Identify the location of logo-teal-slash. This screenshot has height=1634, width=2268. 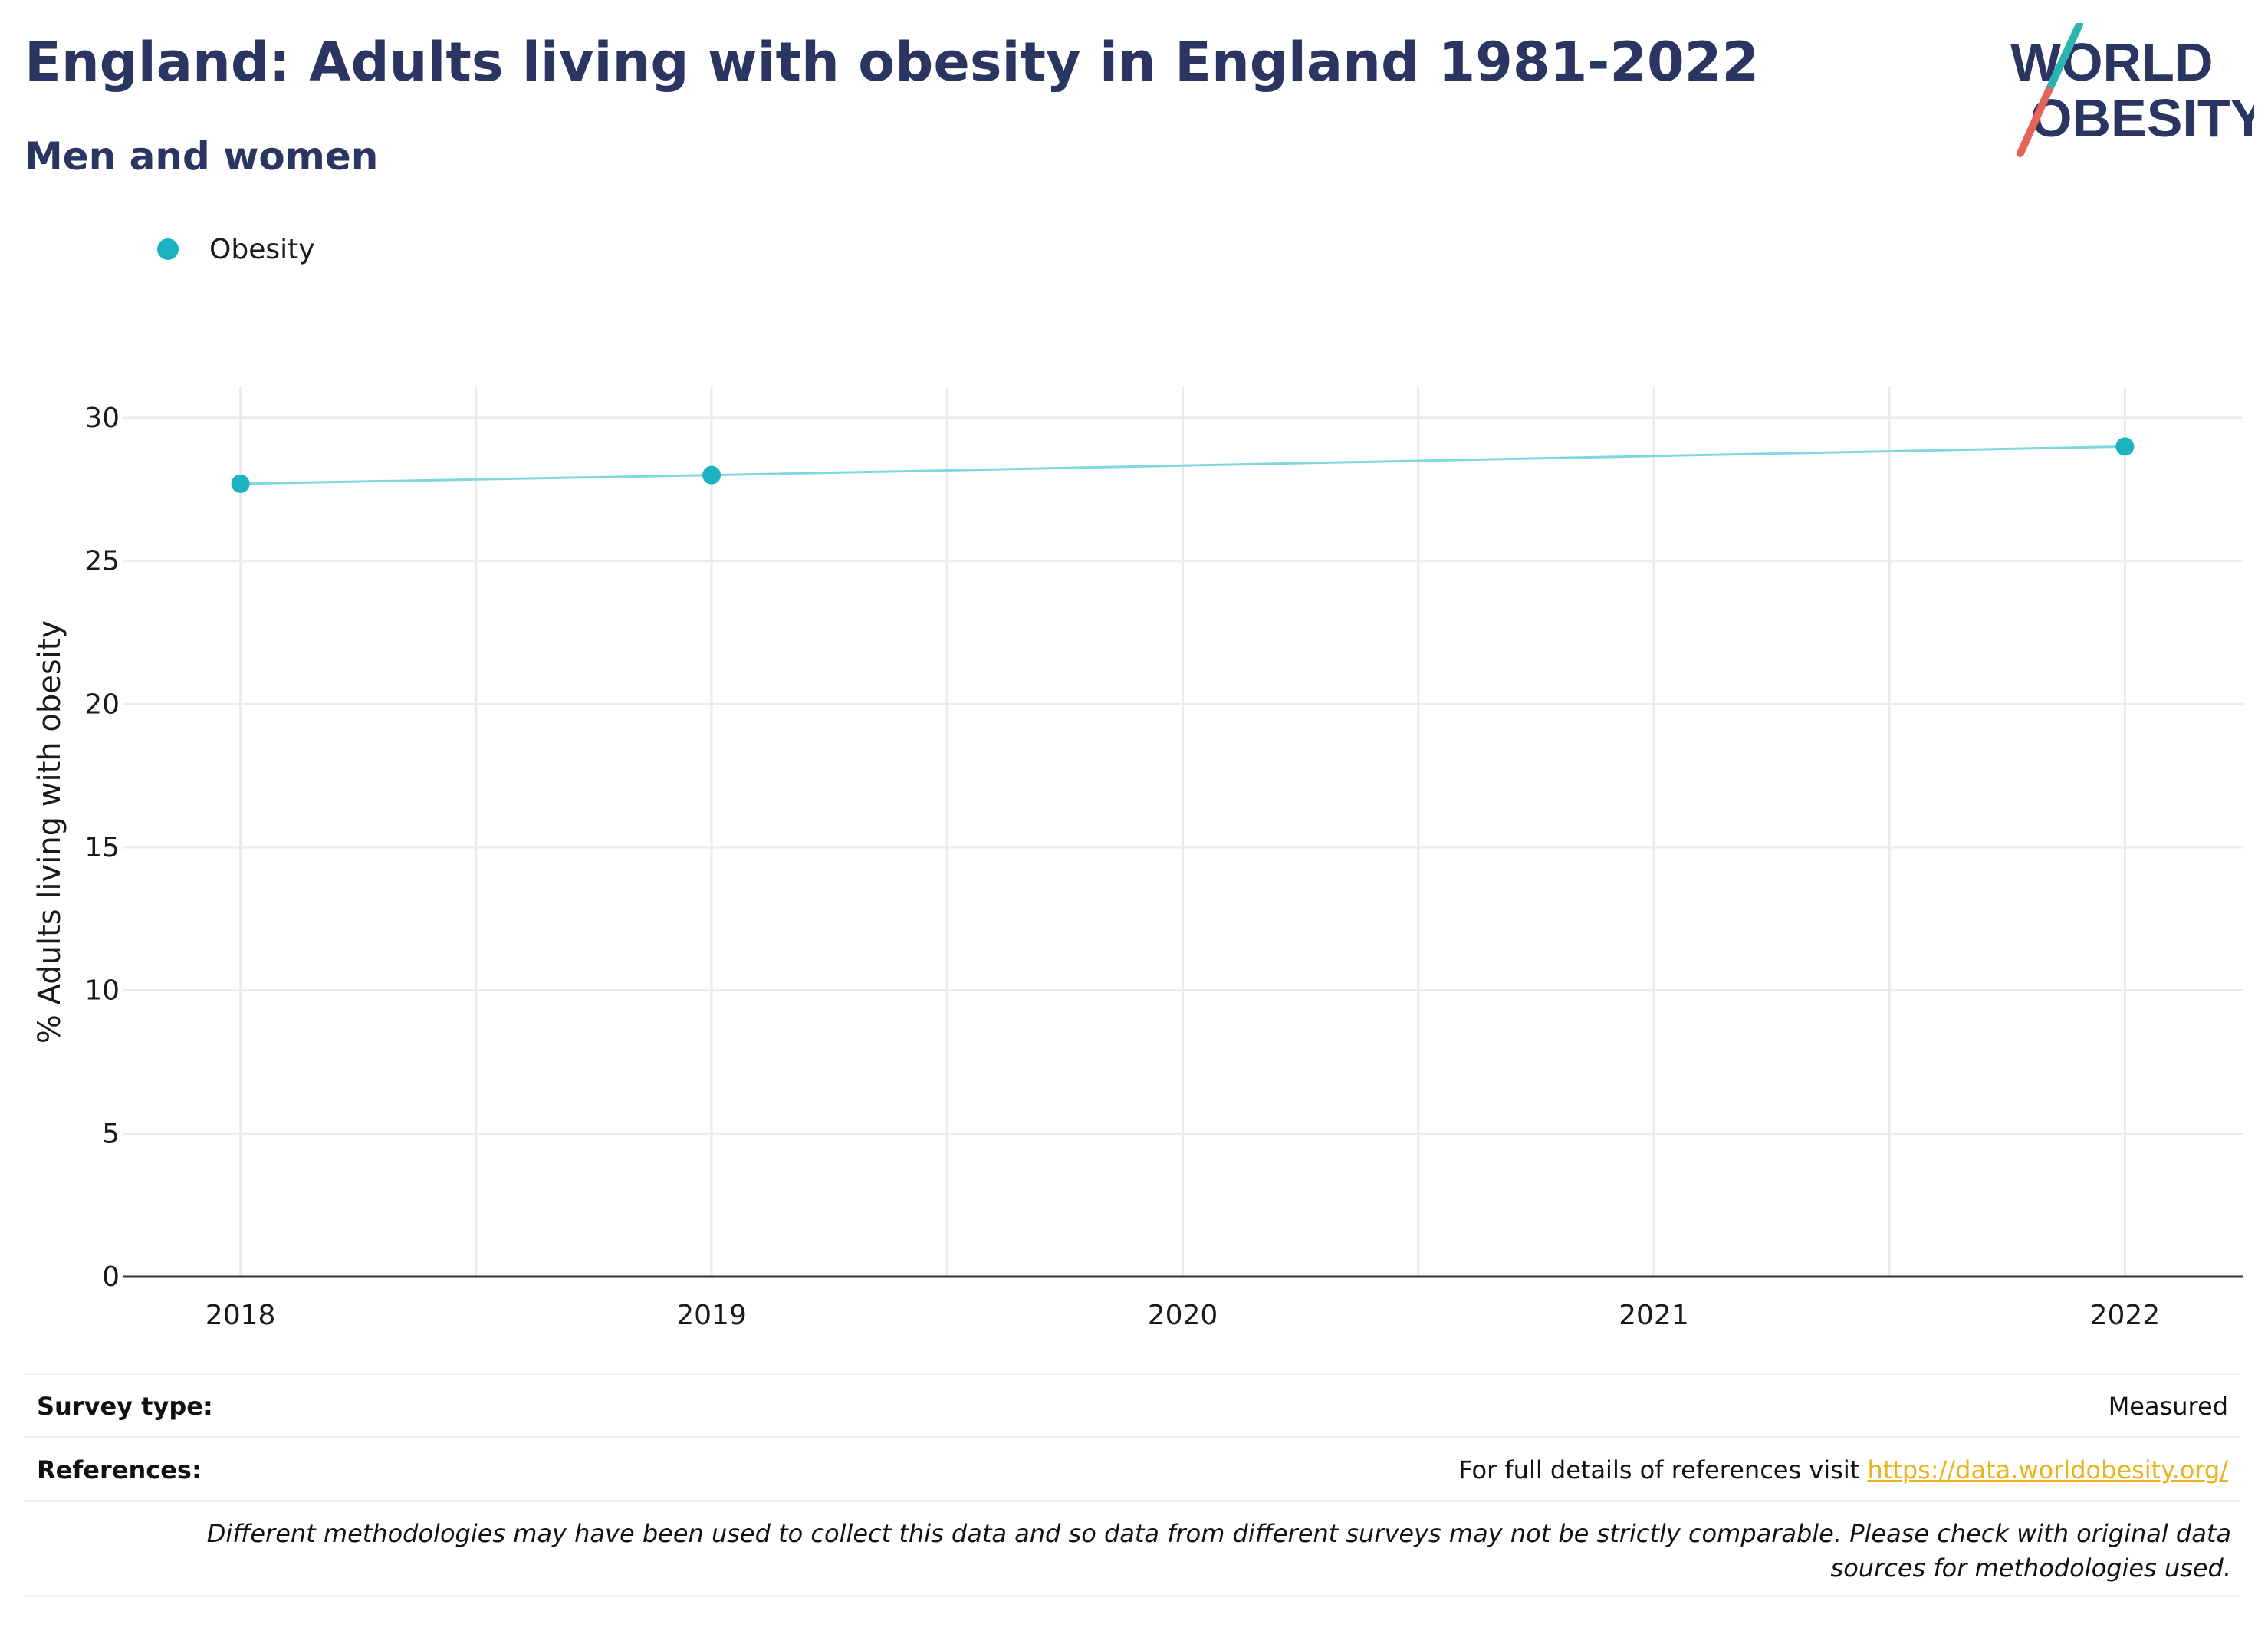
(2064, 58).